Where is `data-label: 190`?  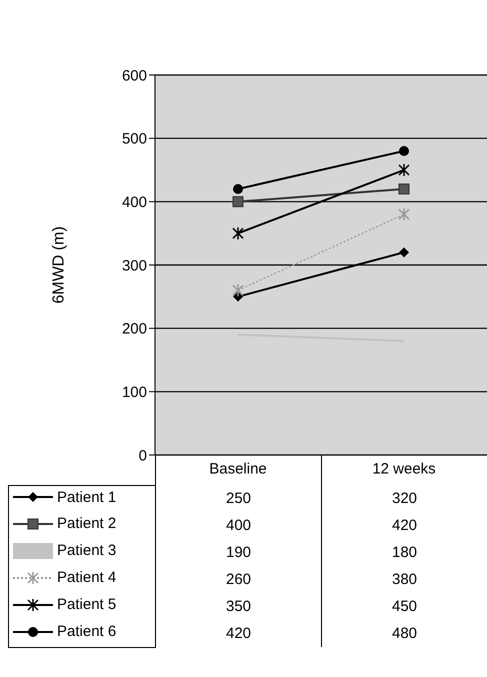
data-label: 190 is located at coordinates (239, 552).